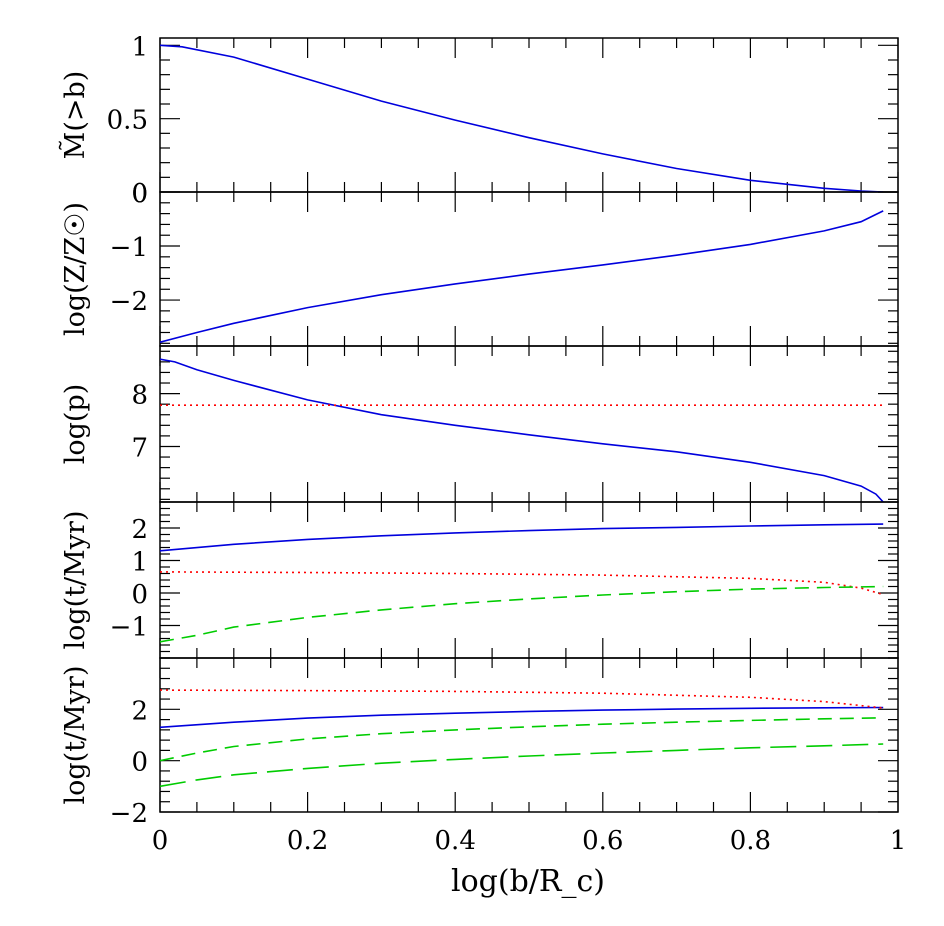 This screenshot has height=926, width=944. Describe the element at coordinates (602, 841) in the screenshot. I see `x-tick-label: 0.6` at that location.